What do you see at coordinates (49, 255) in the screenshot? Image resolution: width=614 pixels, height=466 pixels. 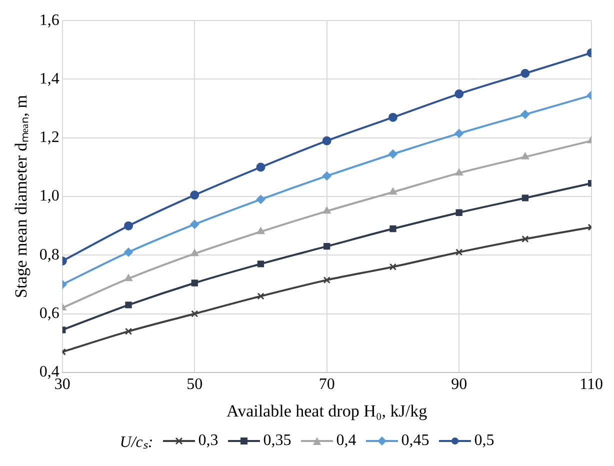 I see `y-tick-label: 0,8` at bounding box center [49, 255].